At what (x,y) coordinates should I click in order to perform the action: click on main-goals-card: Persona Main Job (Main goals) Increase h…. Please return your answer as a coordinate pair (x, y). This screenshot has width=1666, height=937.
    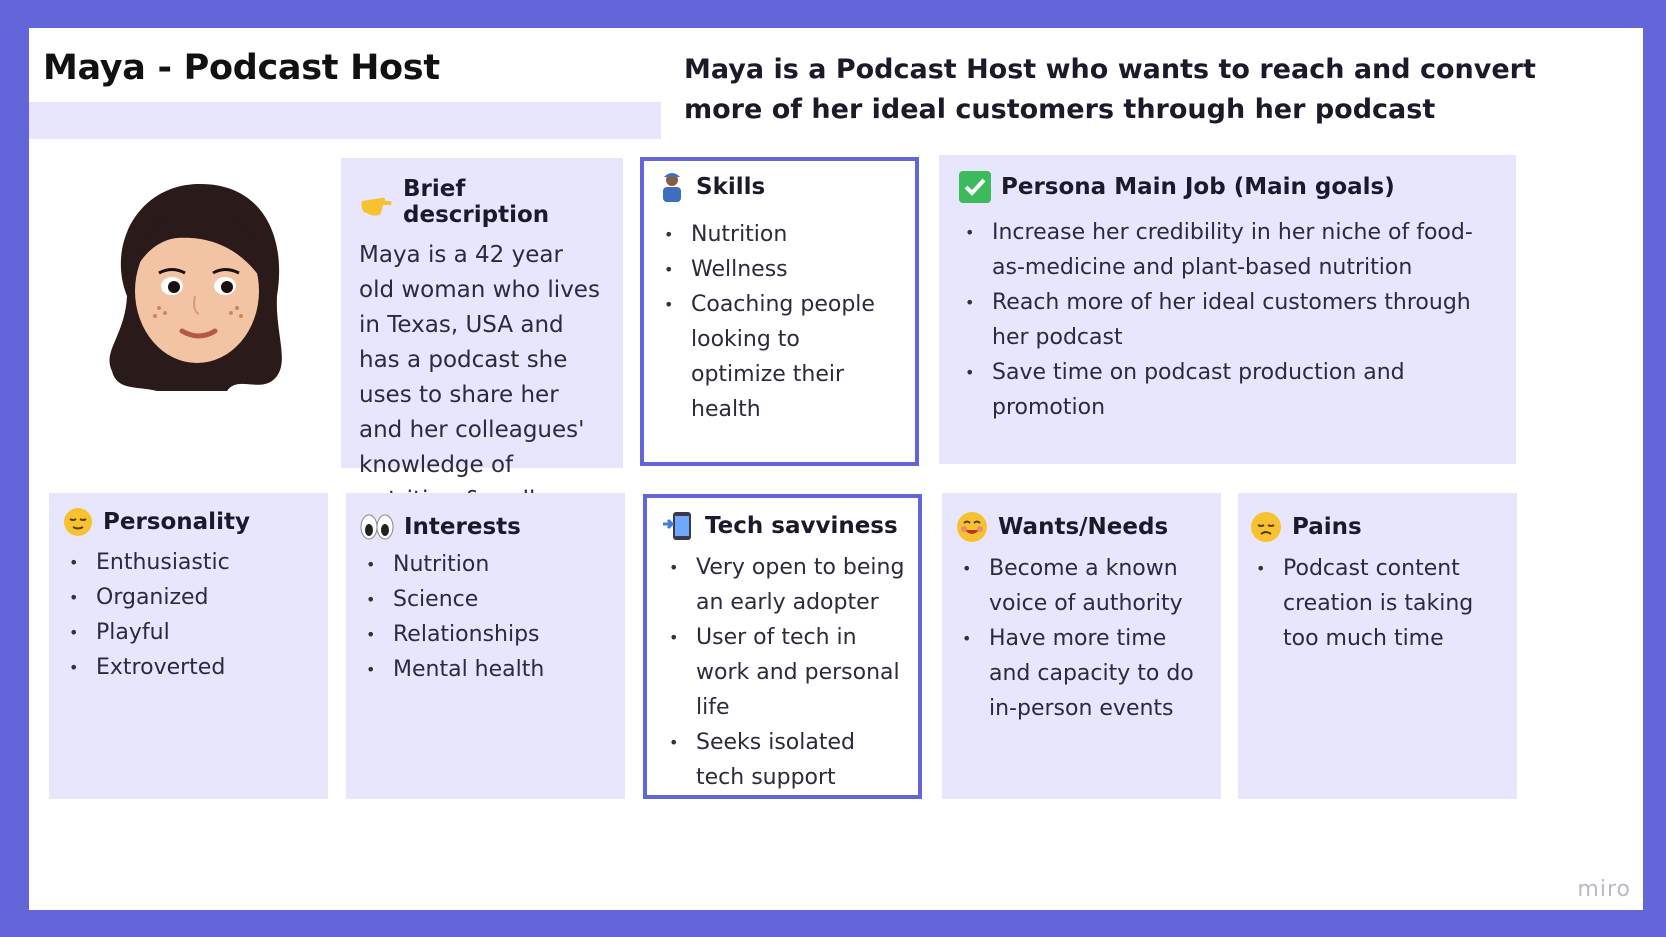
    Looking at the image, I should click on (1227, 309).